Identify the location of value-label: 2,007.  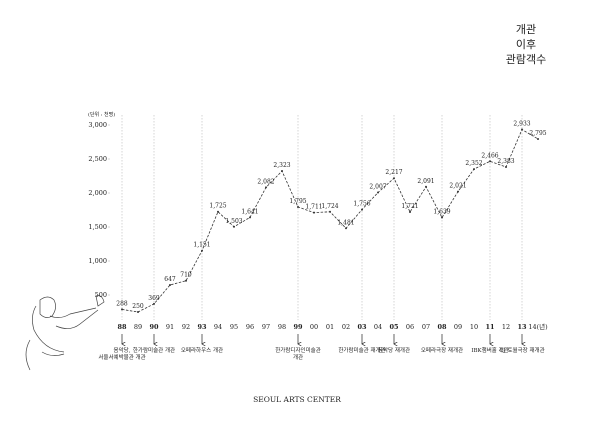
(377, 187).